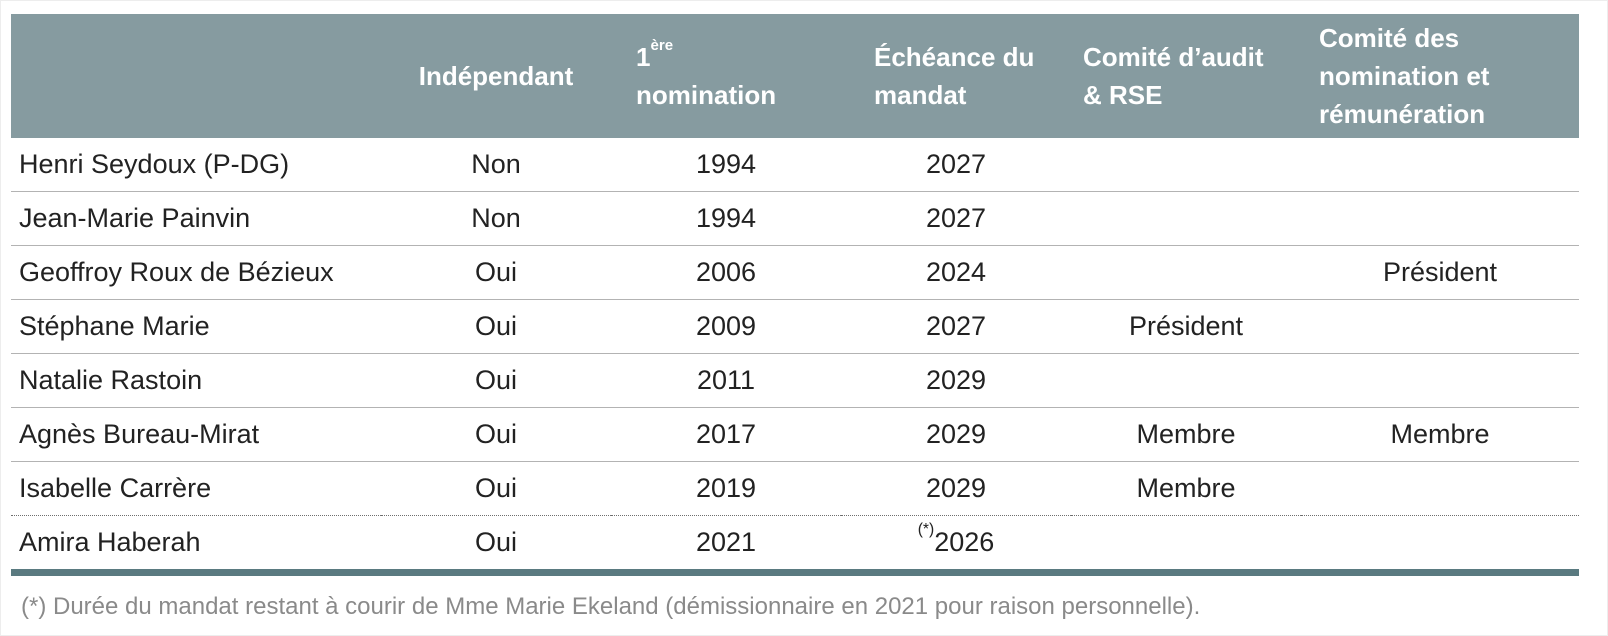 The height and width of the screenshot is (636, 1608). Describe the element at coordinates (1440, 272) in the screenshot. I see `cell-remuneration: Président` at that location.